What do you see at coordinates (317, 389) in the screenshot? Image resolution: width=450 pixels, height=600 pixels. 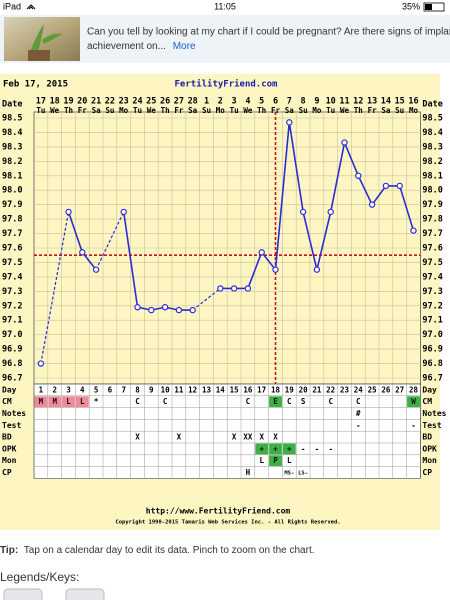 I see `cell-text: 21` at bounding box center [317, 389].